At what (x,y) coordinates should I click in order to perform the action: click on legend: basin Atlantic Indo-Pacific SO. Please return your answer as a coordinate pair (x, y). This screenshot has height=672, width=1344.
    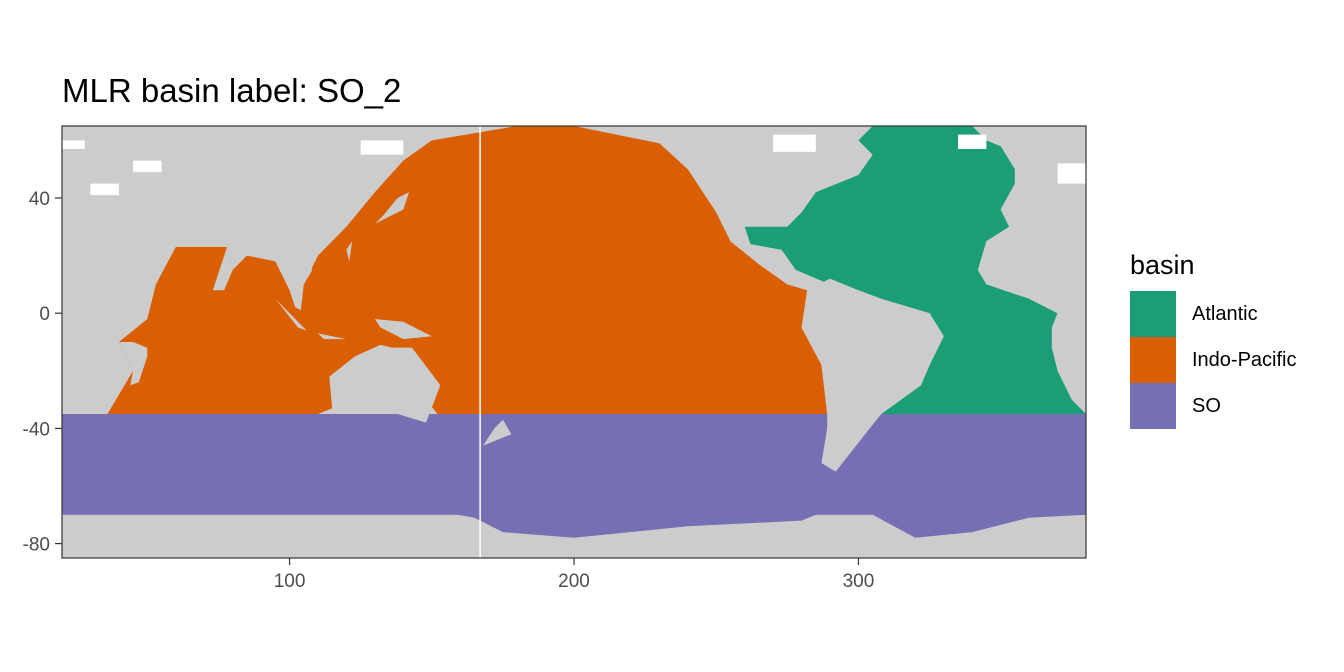
    Looking at the image, I should click on (1213, 339).